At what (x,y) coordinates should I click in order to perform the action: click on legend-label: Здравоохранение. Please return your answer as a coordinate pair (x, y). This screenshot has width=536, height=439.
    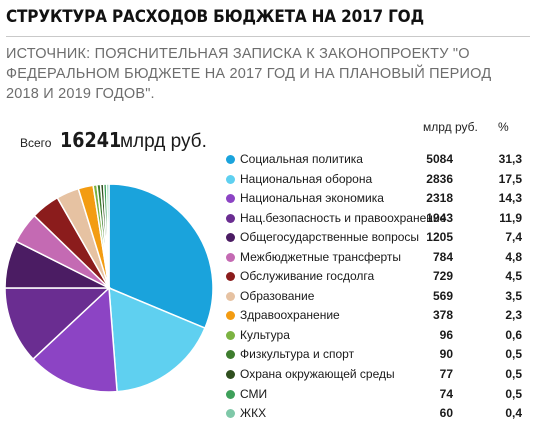
    Looking at the image, I should click on (290, 315).